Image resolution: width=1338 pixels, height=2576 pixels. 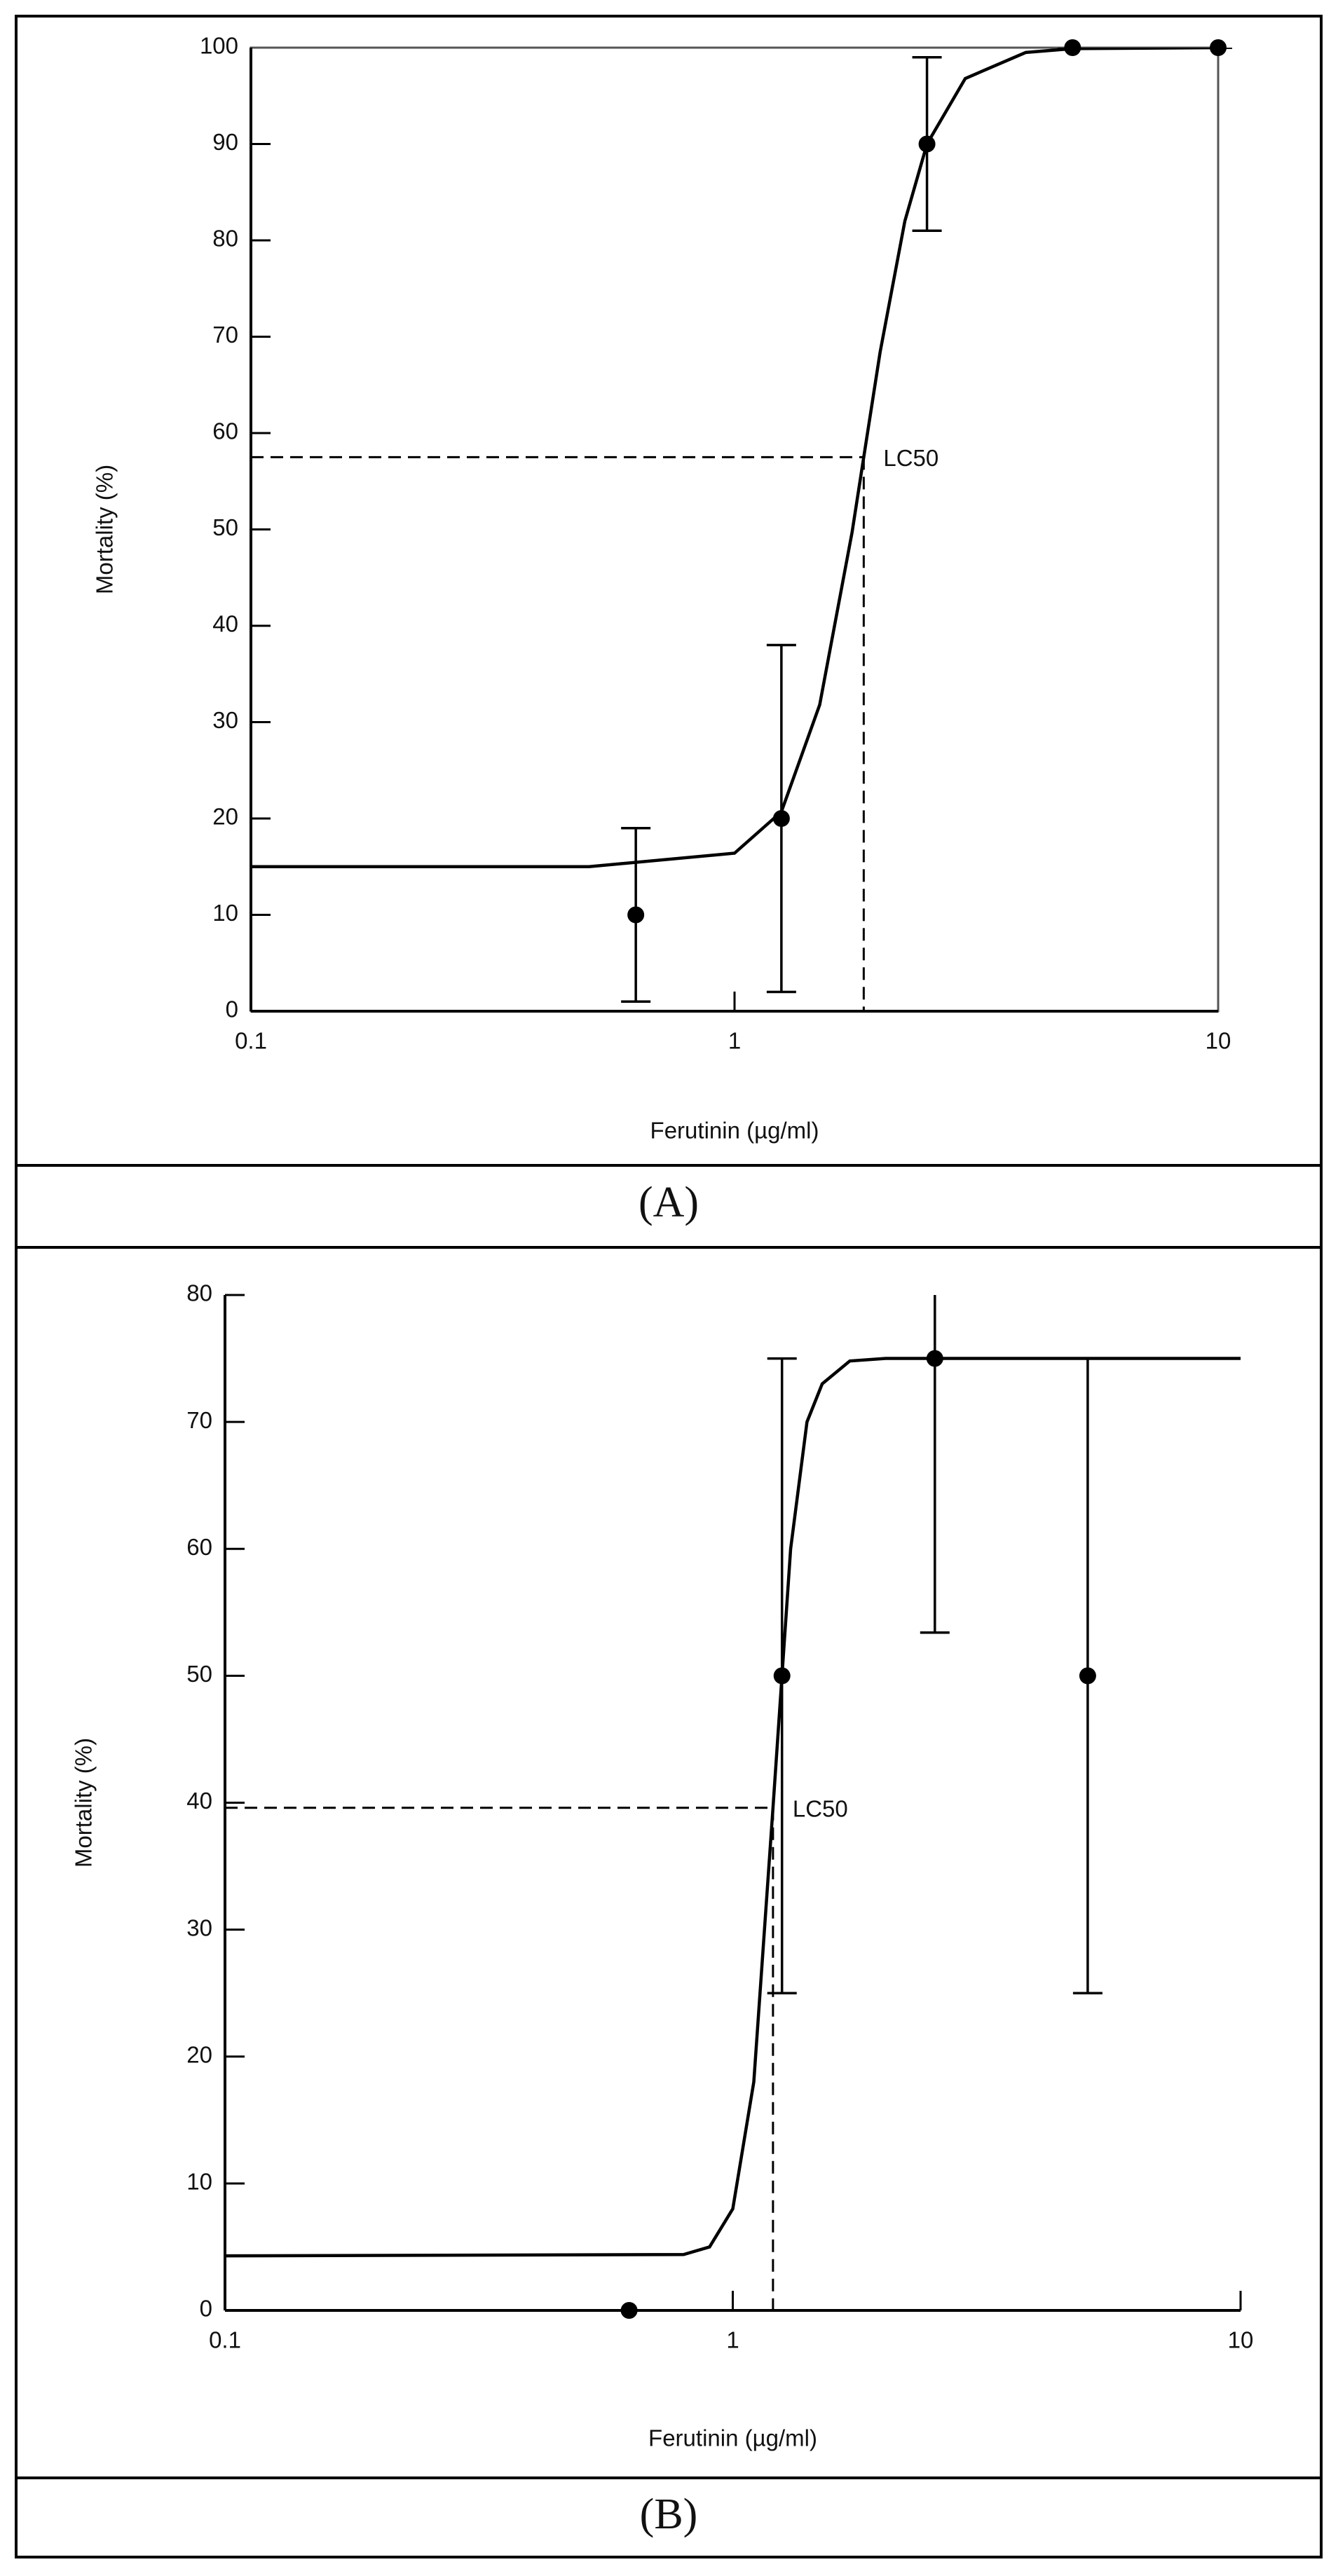 I want to click on y-tick-label: 90, so click(x=225, y=142).